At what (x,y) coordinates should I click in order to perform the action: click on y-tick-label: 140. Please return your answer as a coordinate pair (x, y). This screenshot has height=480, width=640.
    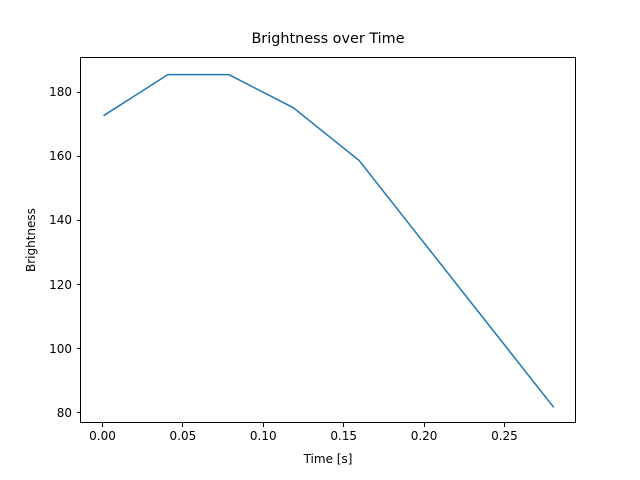
    Looking at the image, I should click on (60, 220).